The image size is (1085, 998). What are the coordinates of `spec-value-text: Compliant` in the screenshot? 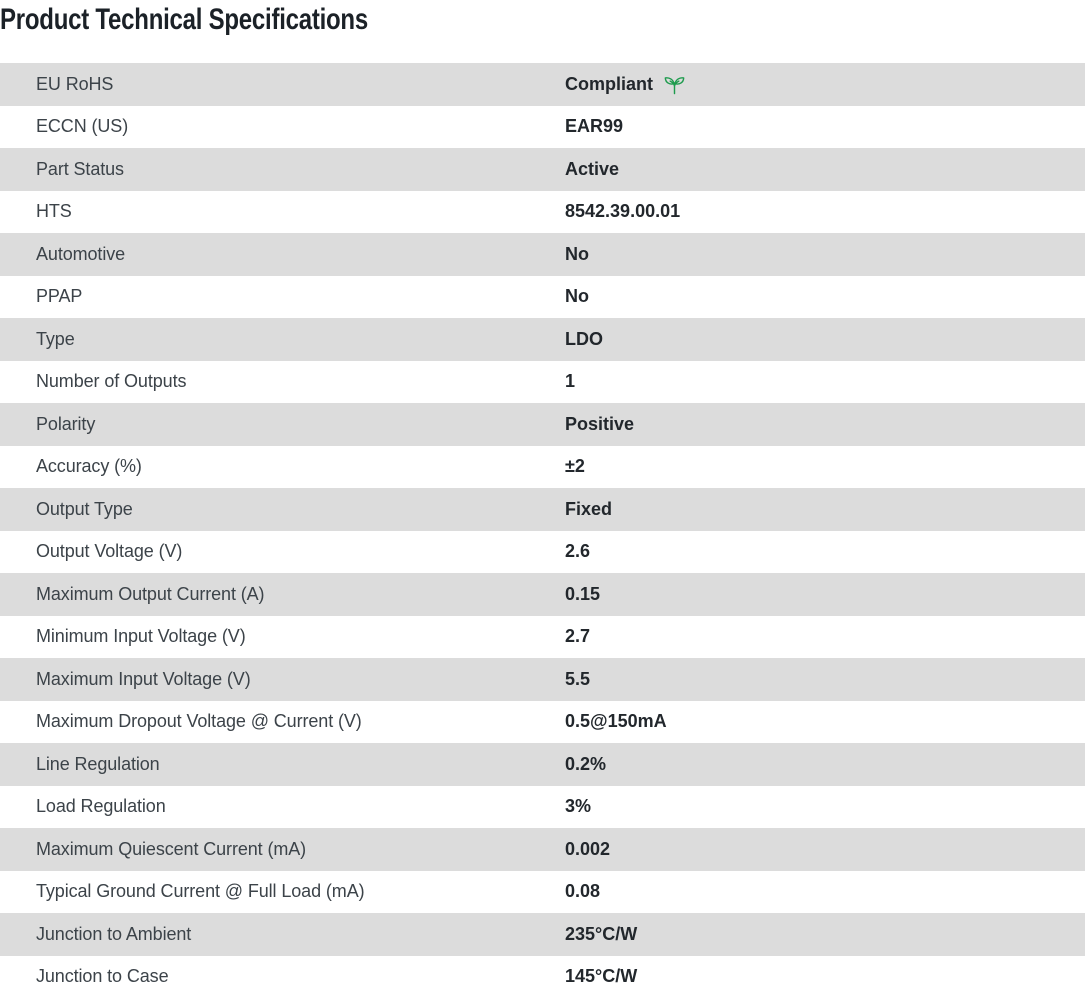 It's located at (609, 83).